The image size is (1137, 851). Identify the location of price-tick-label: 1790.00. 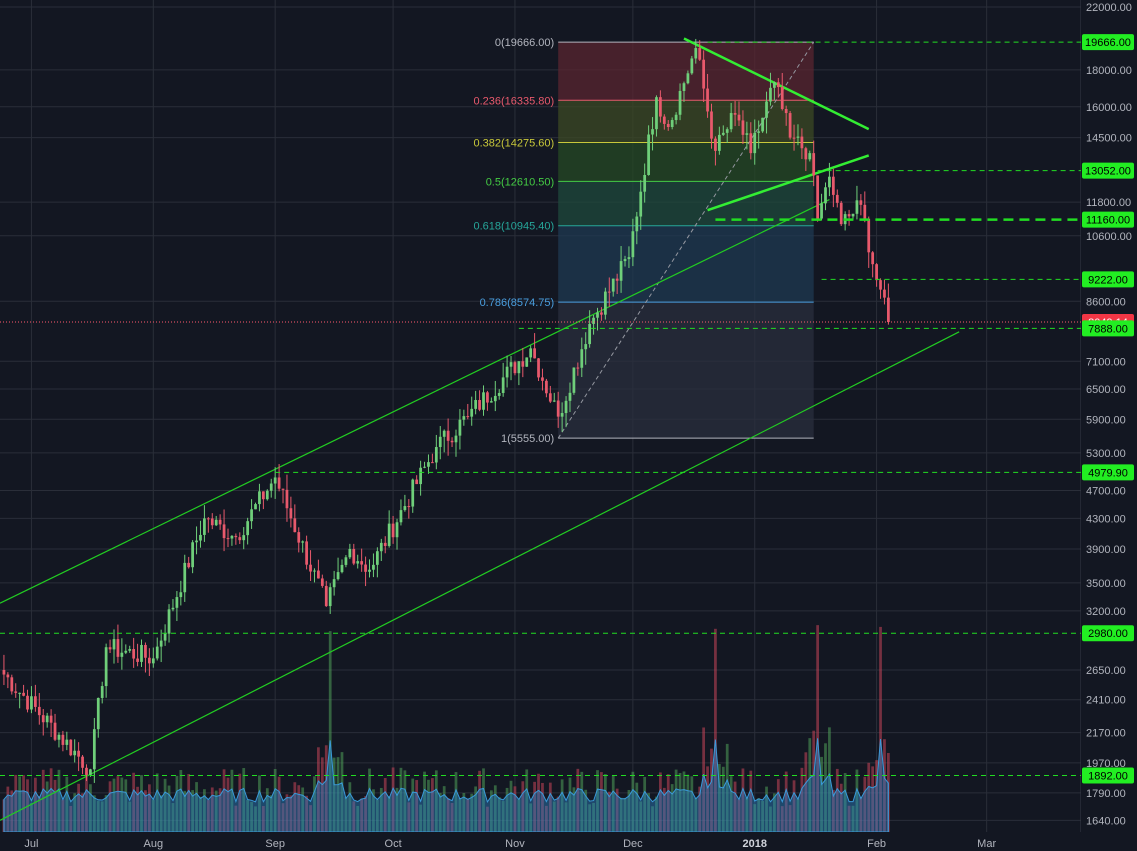
(1106, 794).